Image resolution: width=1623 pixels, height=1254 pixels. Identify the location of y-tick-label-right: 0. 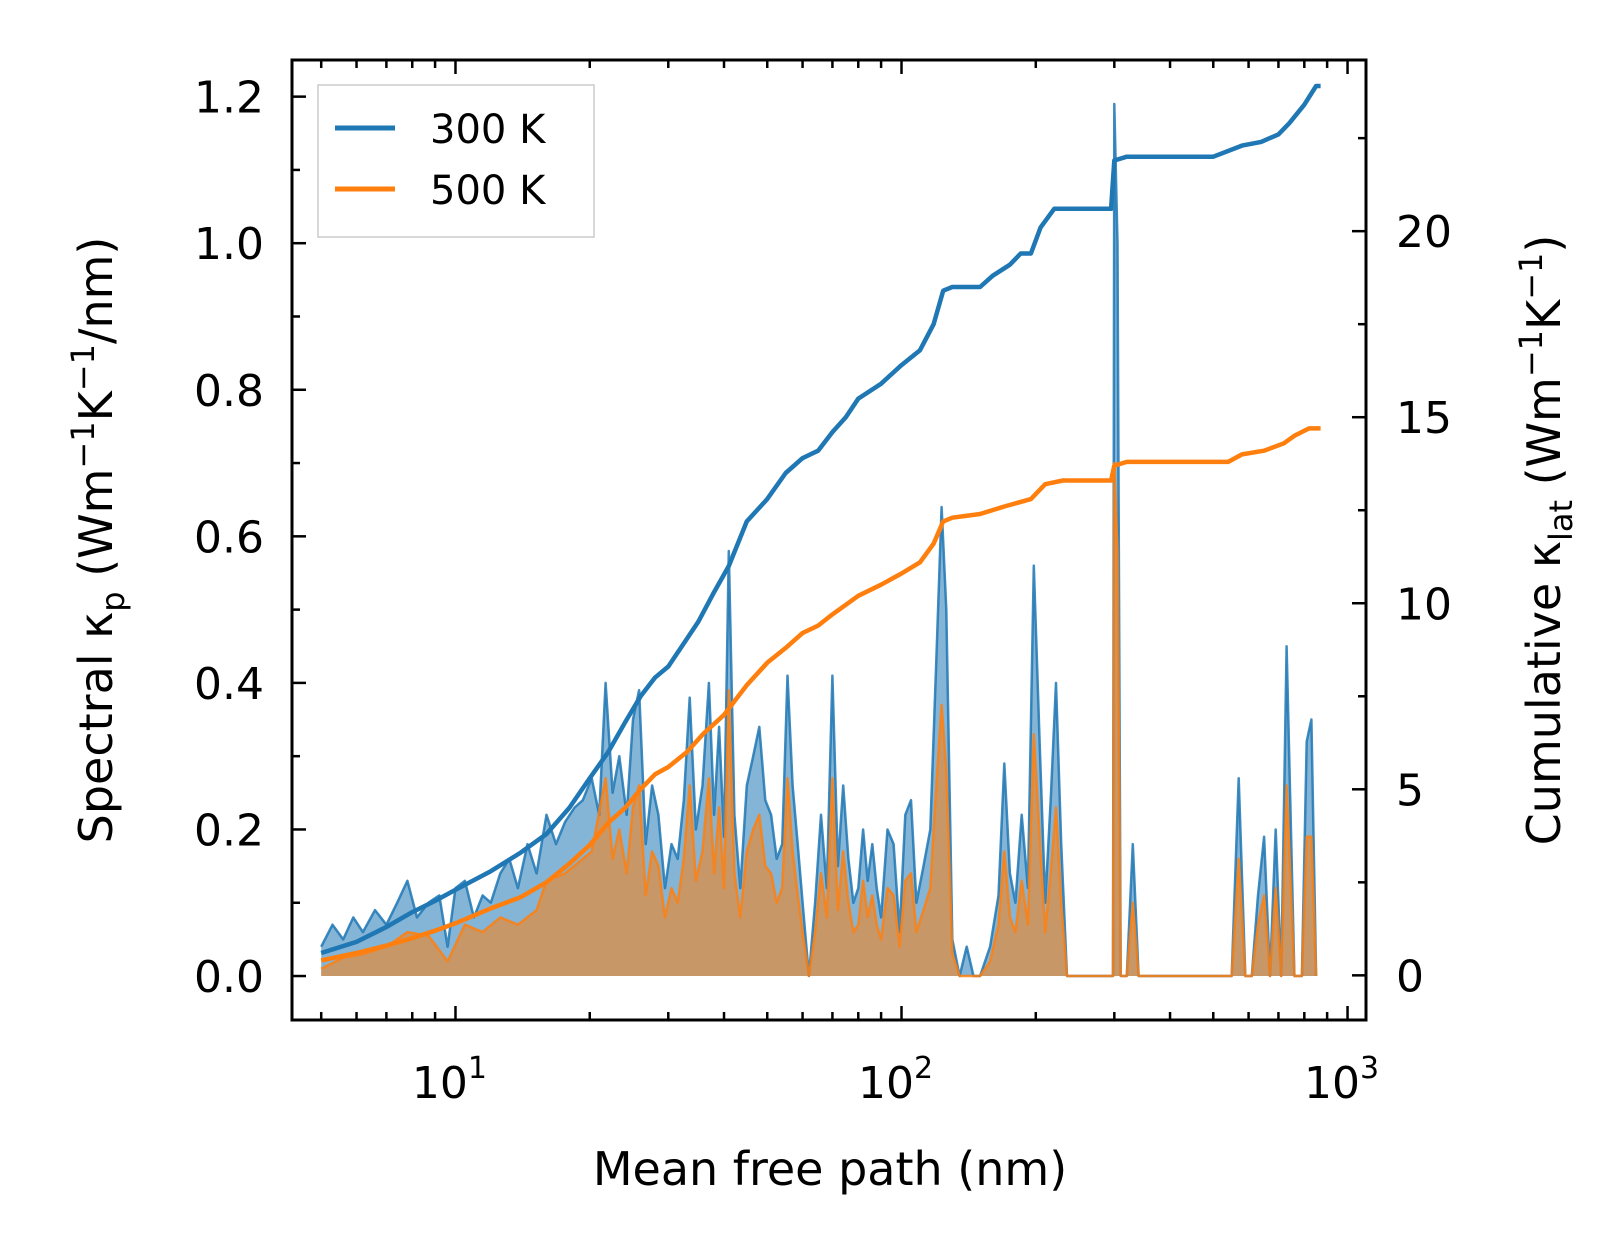
(1410, 976).